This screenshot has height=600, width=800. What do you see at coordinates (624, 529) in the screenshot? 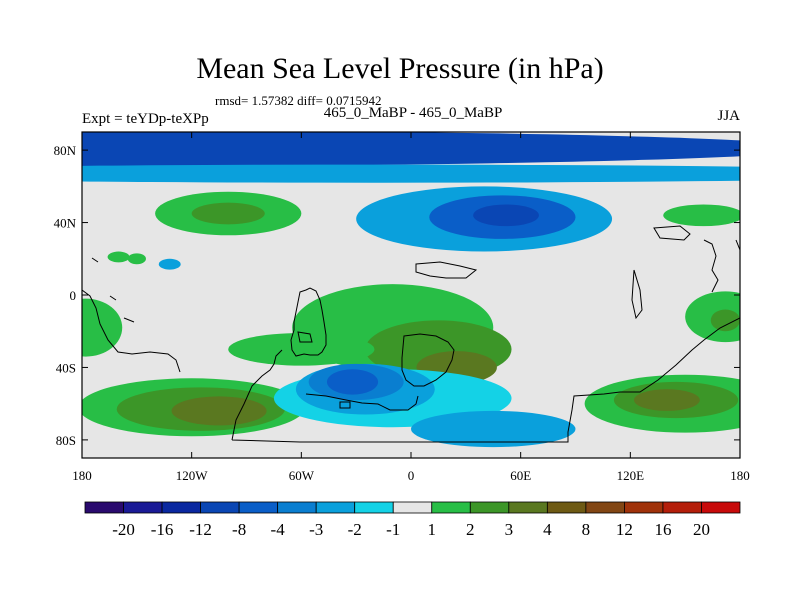
I see `colorbar-label: 12` at bounding box center [624, 529].